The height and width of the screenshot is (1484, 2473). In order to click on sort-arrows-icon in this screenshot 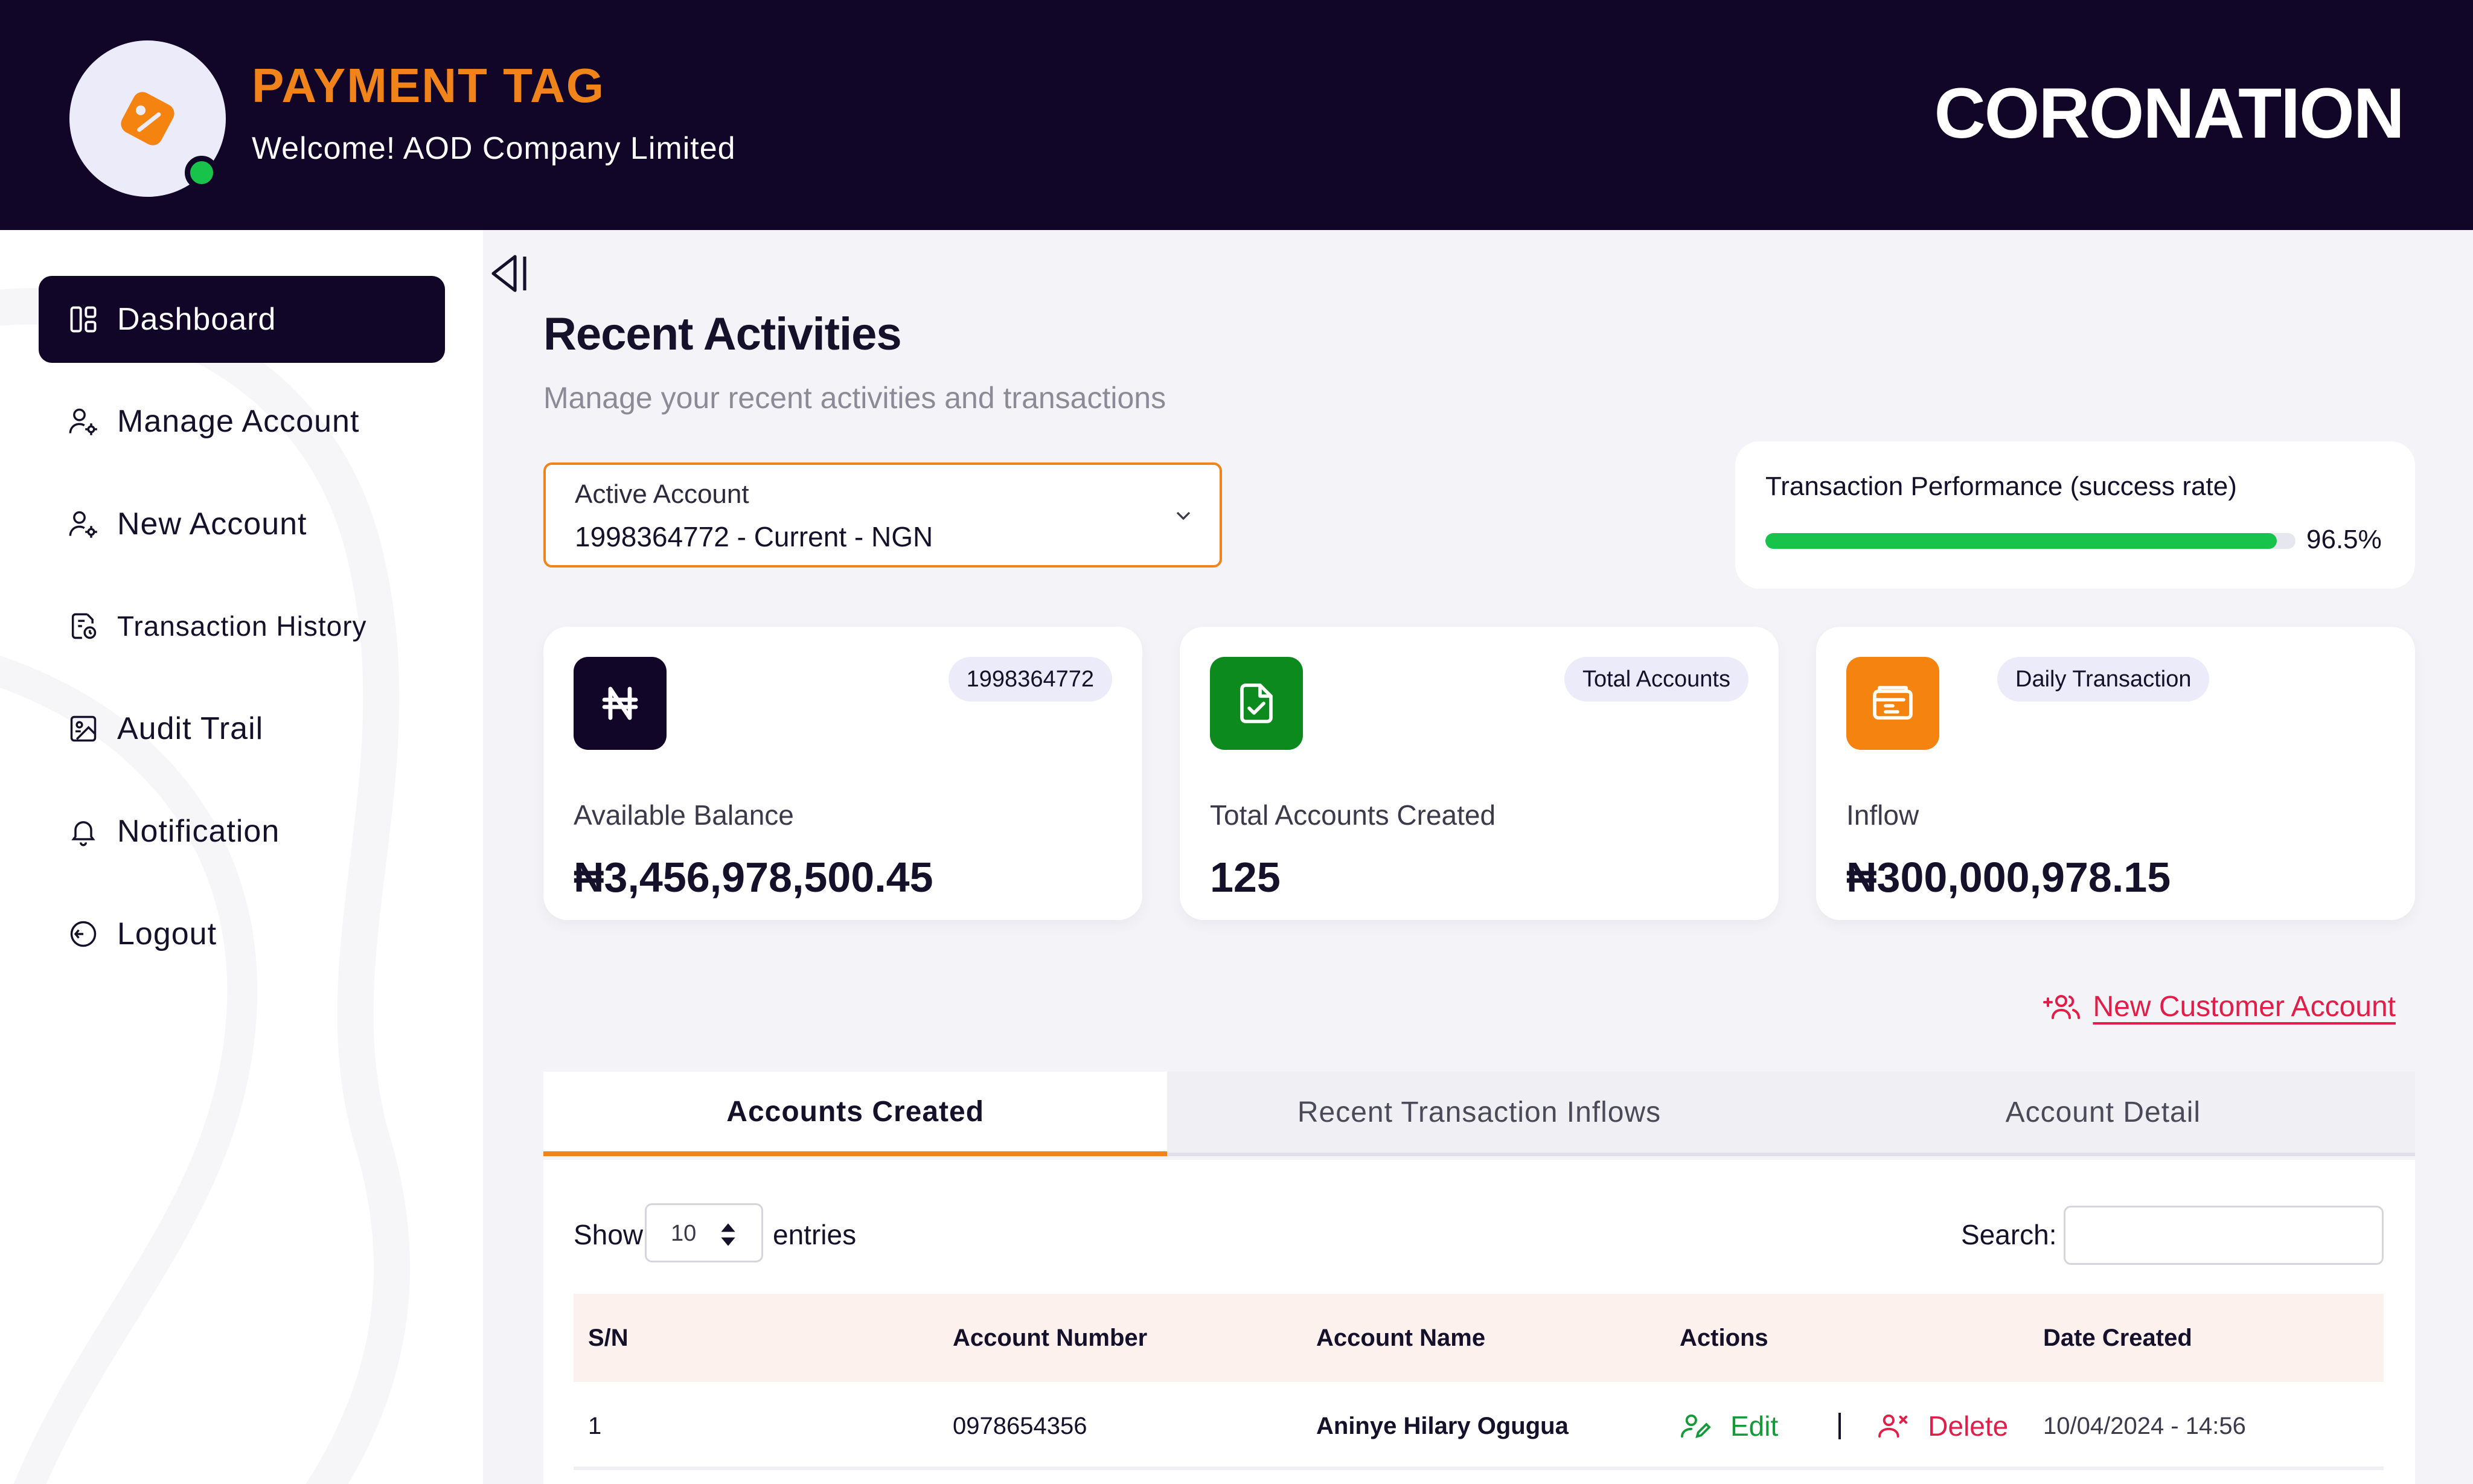, I will do `click(728, 1234)`.